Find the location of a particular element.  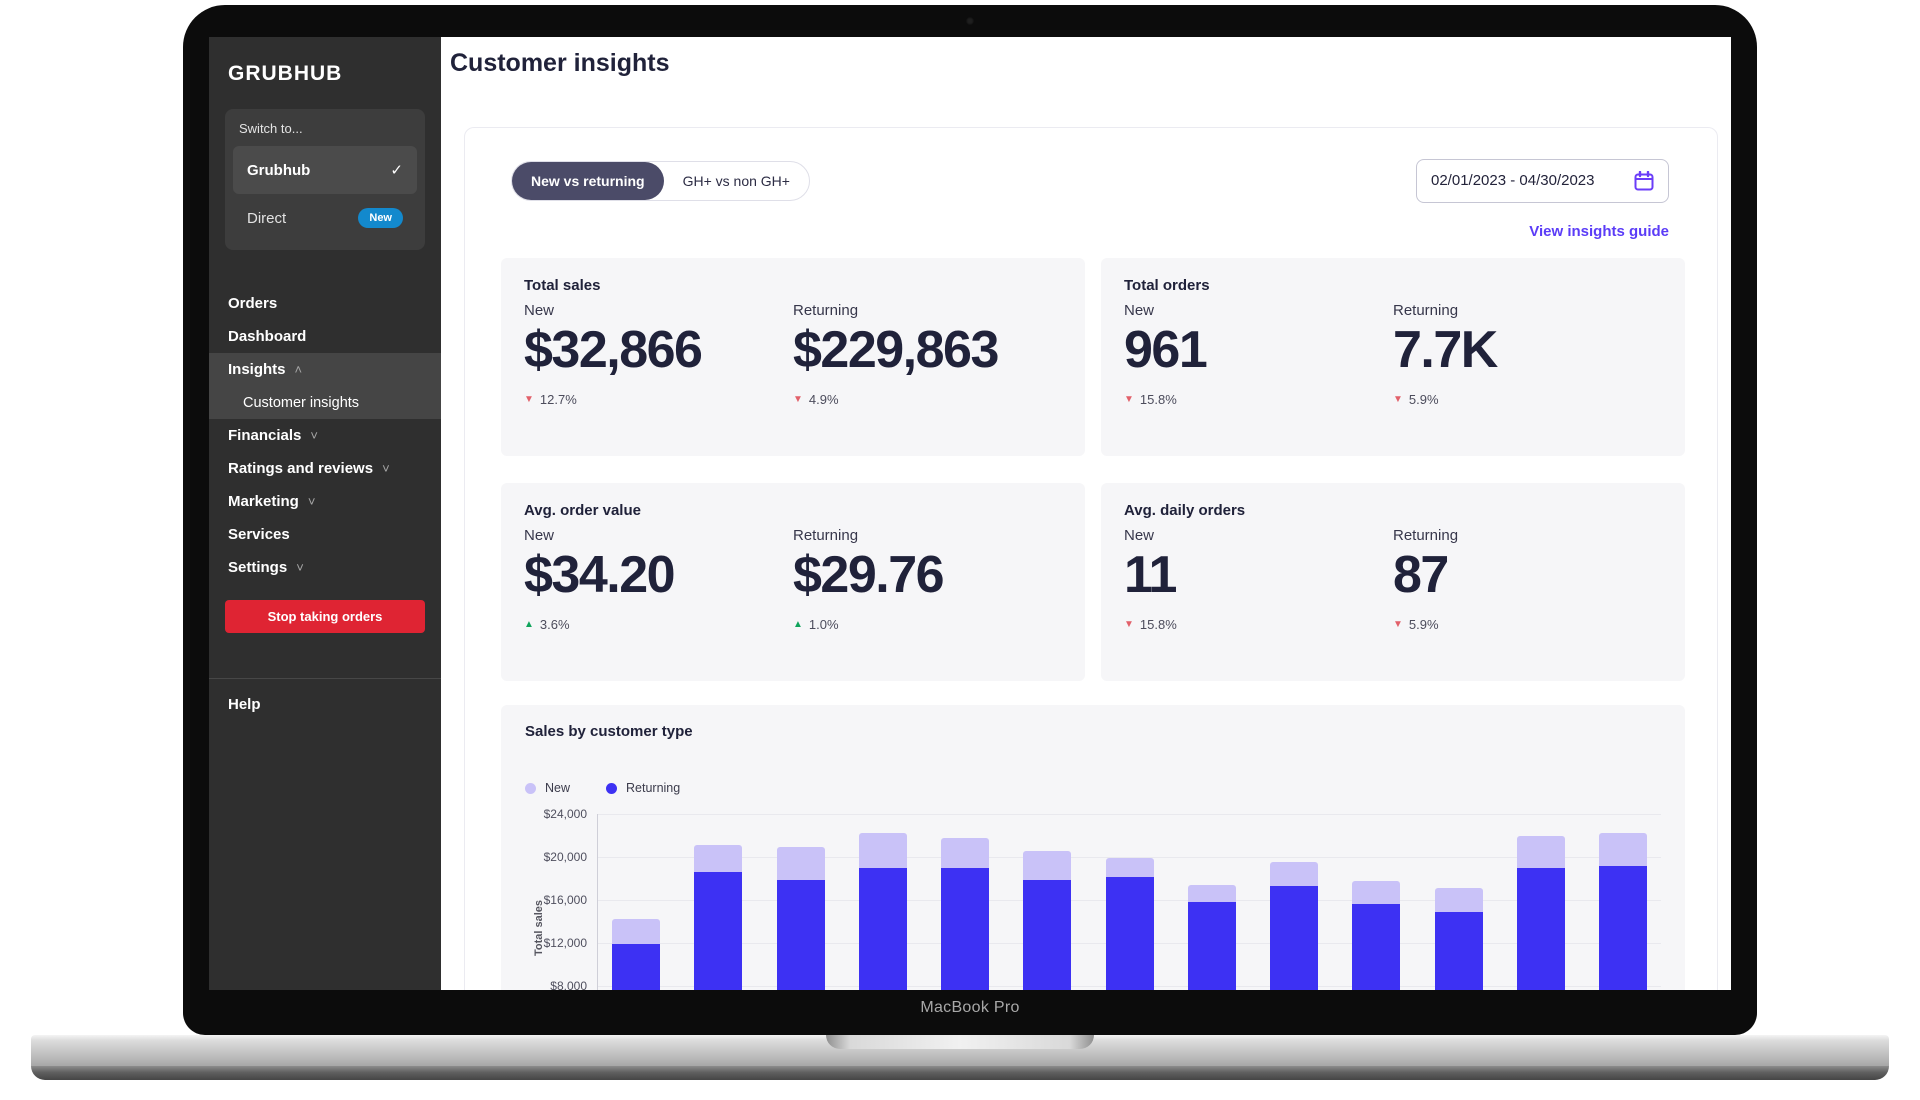

sidebar-item-dashboard: Dashboard is located at coordinates (267, 336).